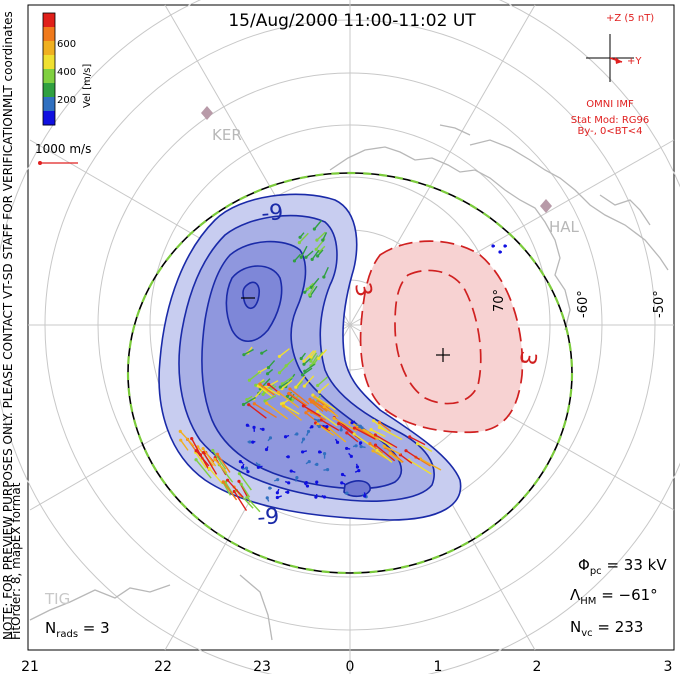 The width and height of the screenshot is (680, 674). Describe the element at coordinates (352, 21) in the screenshot. I see `plot-title: 15/Aug/2000 11:00-11:02 UT` at that location.